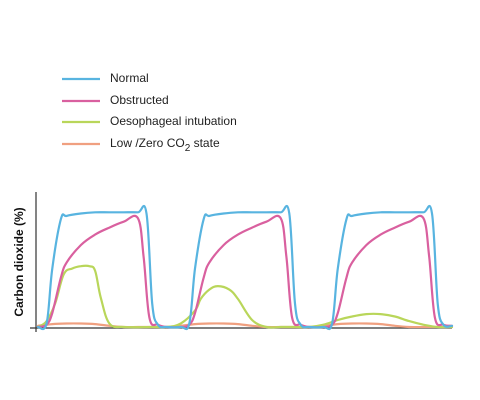 This screenshot has height=400, width=480. Describe the element at coordinates (245, 325) in the screenshot. I see `series-line-low-zero-co-state` at that location.